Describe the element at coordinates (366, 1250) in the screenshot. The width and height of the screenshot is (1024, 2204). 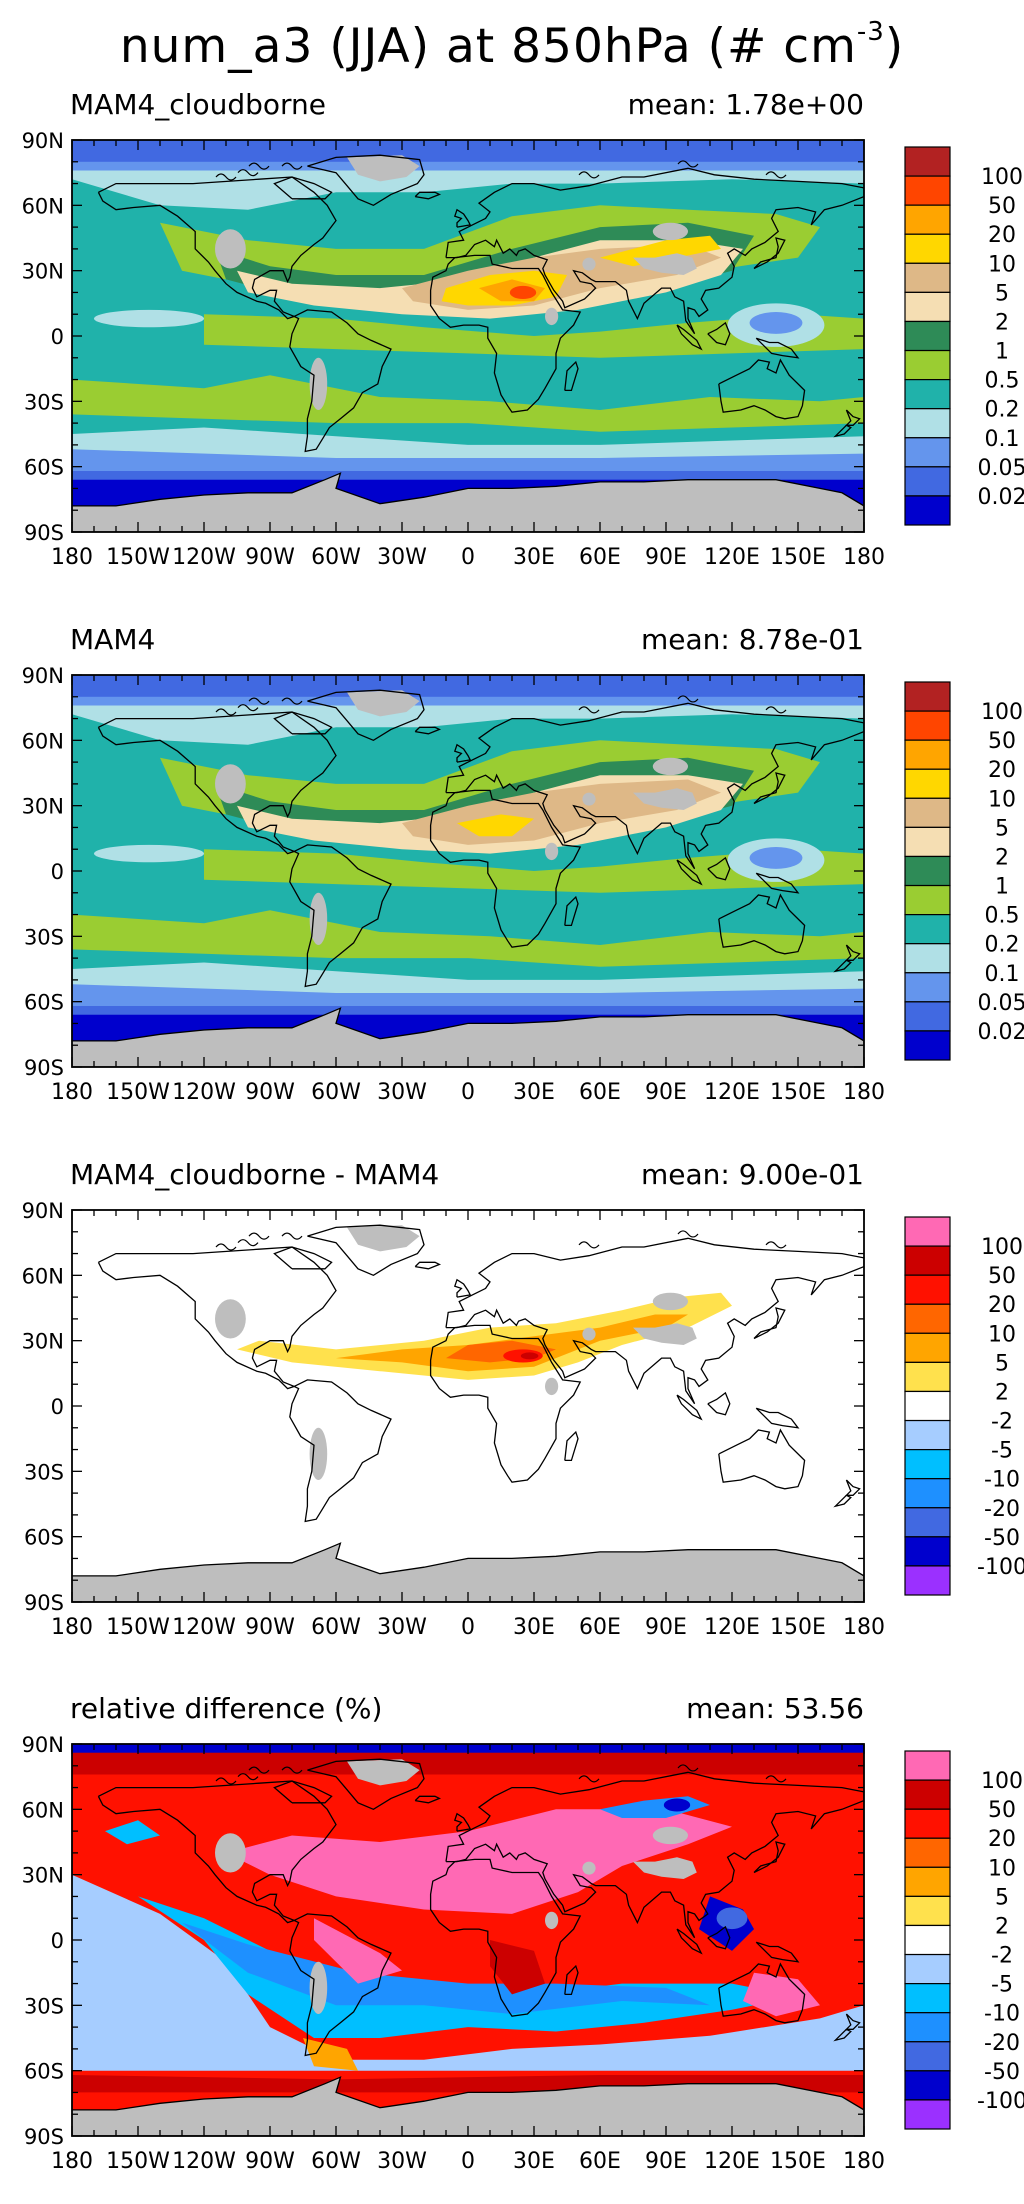
I see `coastline-greenland` at that location.